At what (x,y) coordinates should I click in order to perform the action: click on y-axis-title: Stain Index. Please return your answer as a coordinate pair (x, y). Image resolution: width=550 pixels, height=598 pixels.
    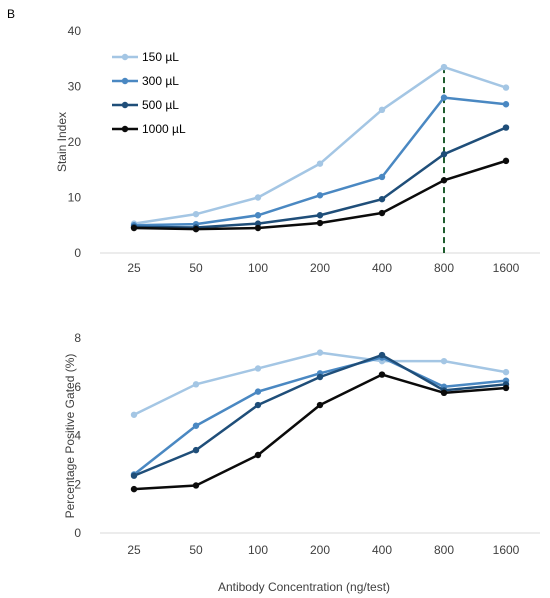
    Looking at the image, I should click on (62, 142).